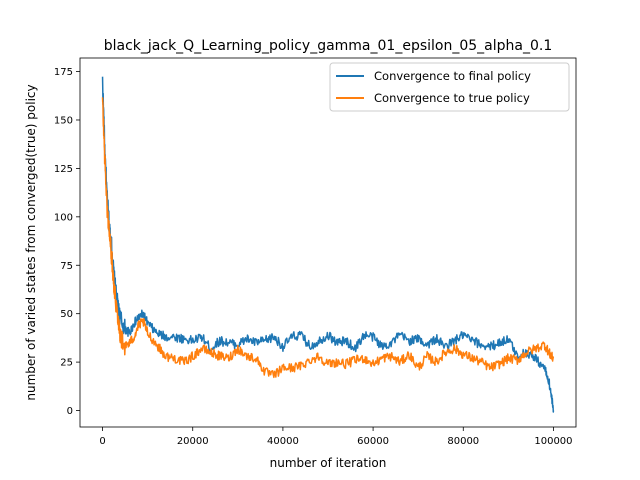  Describe the element at coordinates (66, 266) in the screenshot. I see `y-tick-label: 75` at that location.